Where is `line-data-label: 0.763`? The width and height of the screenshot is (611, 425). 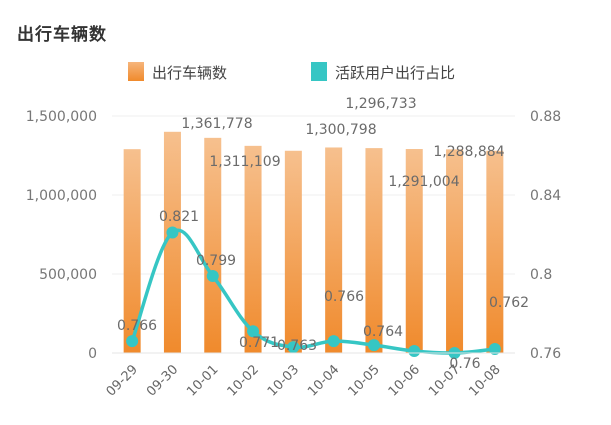 line-data-label: 0.763 is located at coordinates (297, 346).